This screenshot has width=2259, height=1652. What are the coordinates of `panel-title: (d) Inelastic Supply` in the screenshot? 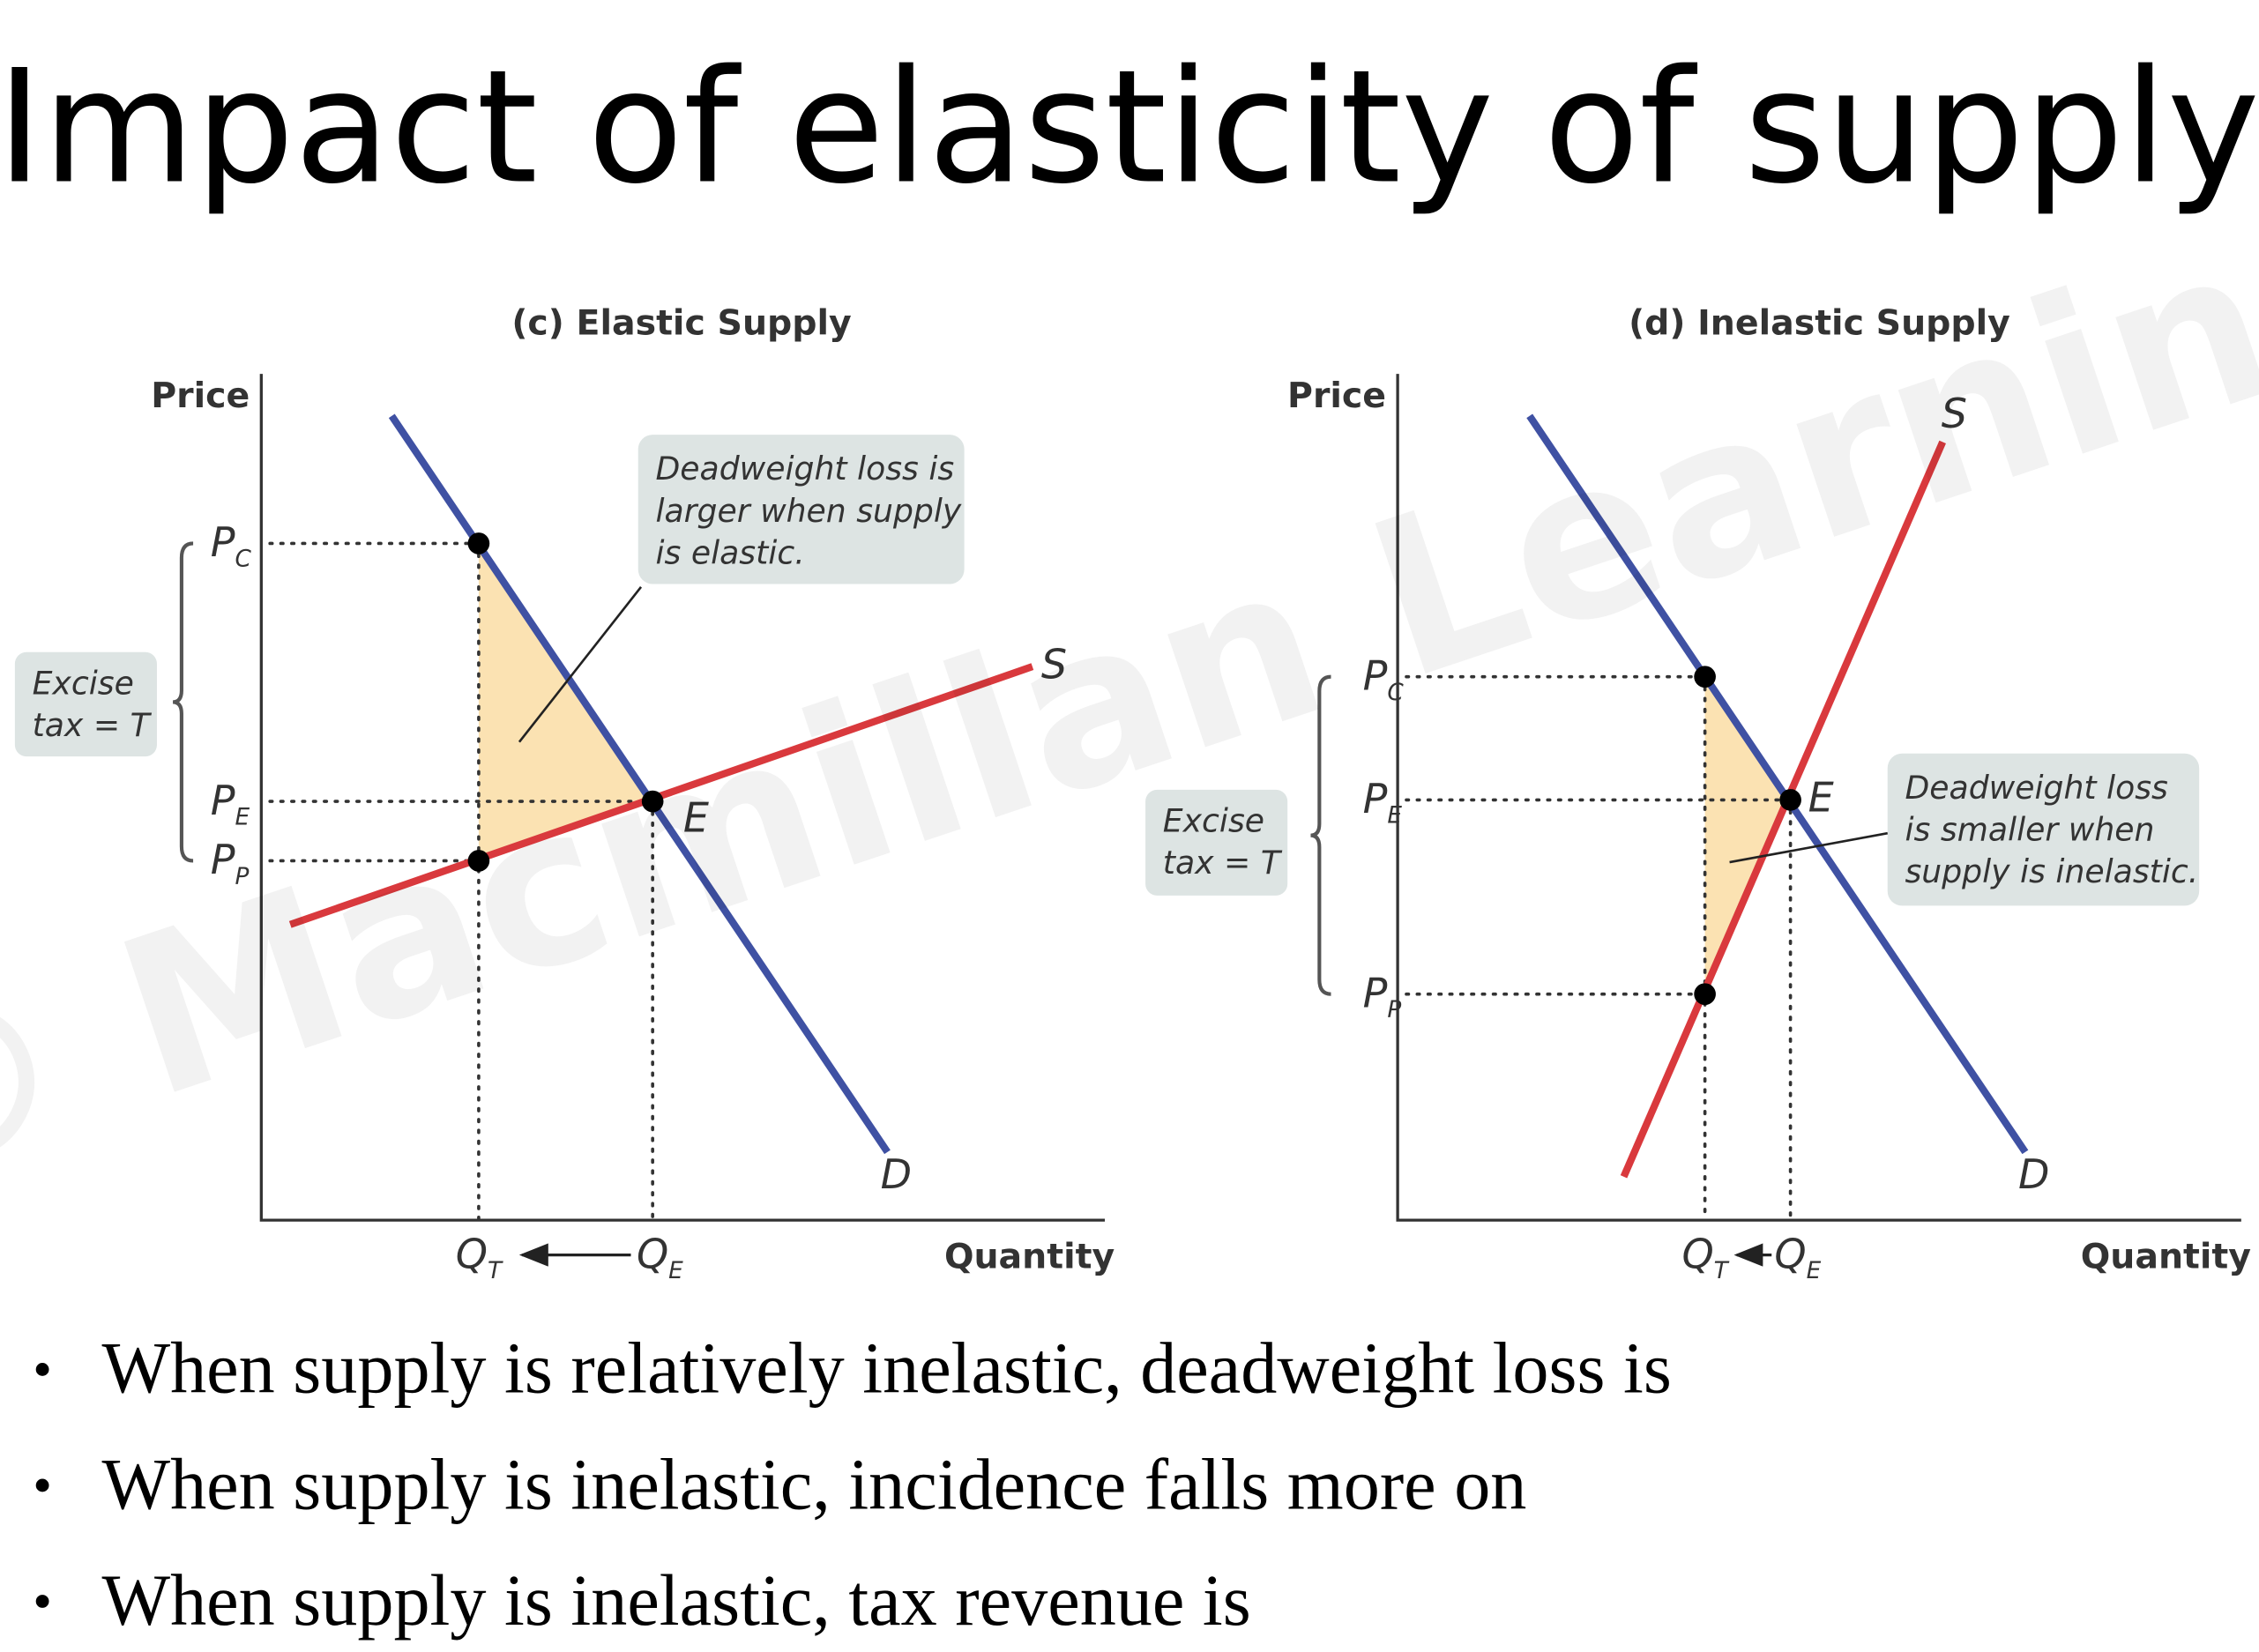 It's located at (1820, 323).